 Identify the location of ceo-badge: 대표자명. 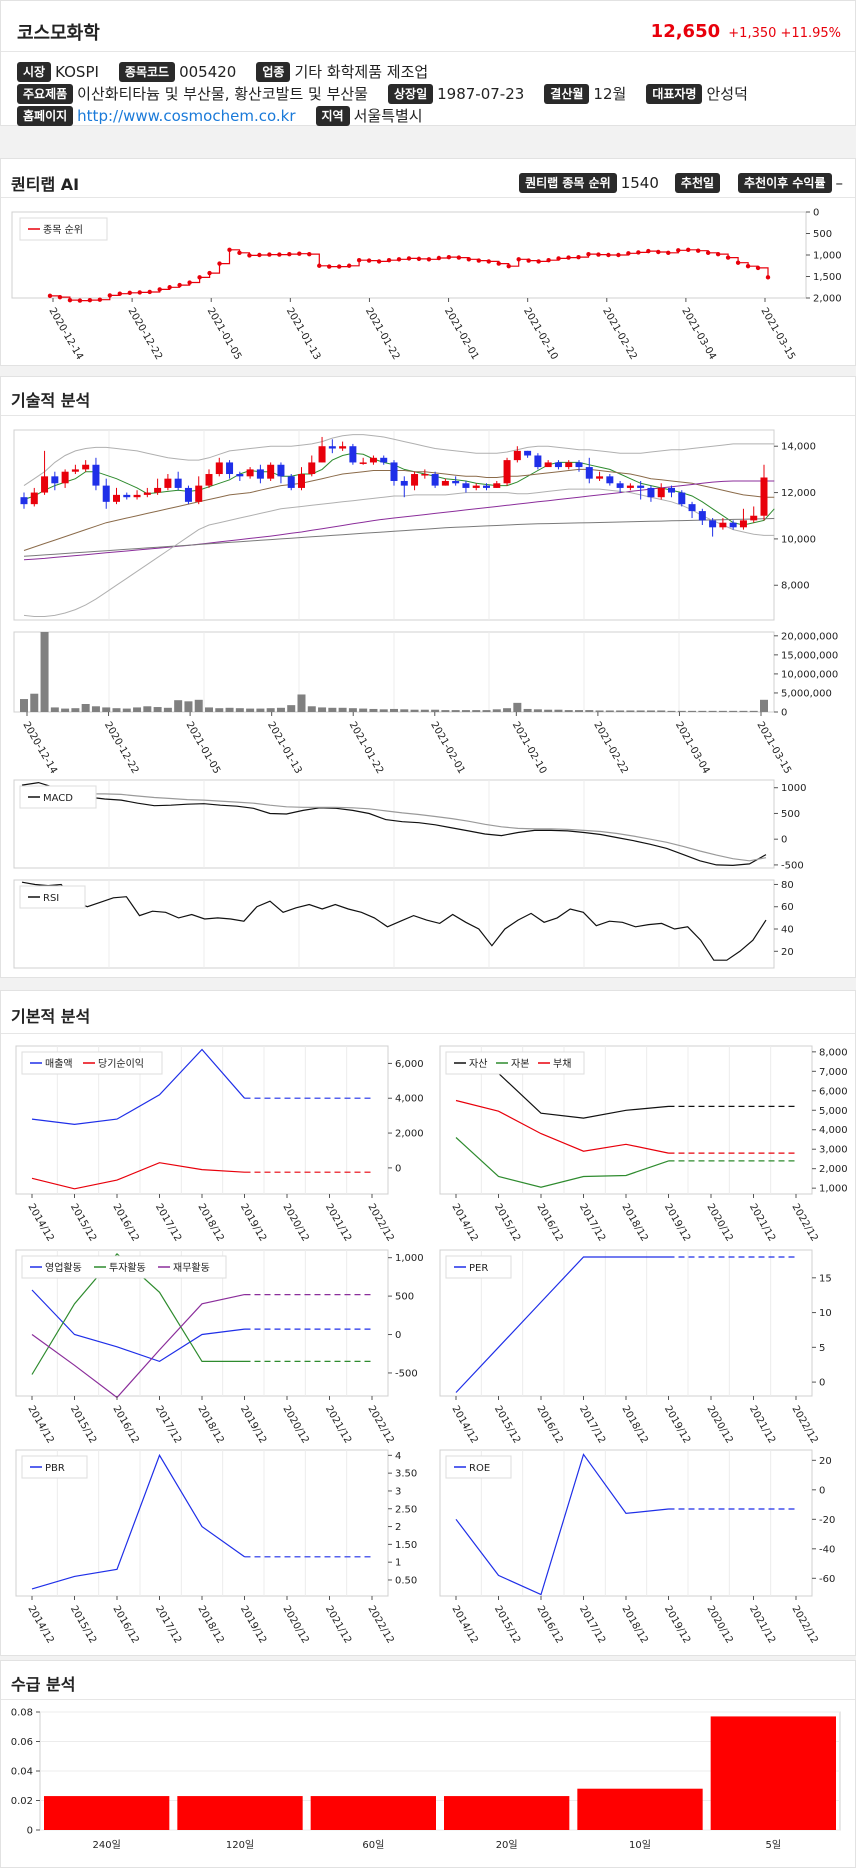
(674, 93).